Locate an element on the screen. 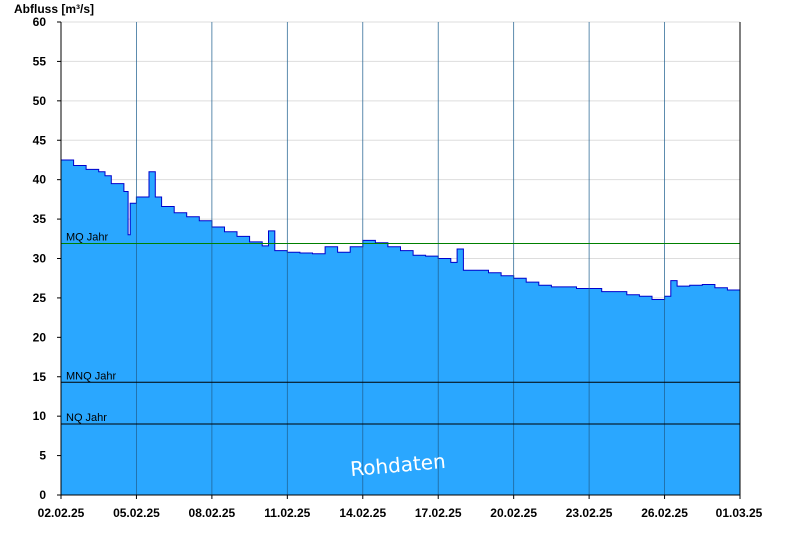  x-tick-label: 14.02.25 is located at coordinates (362, 513).